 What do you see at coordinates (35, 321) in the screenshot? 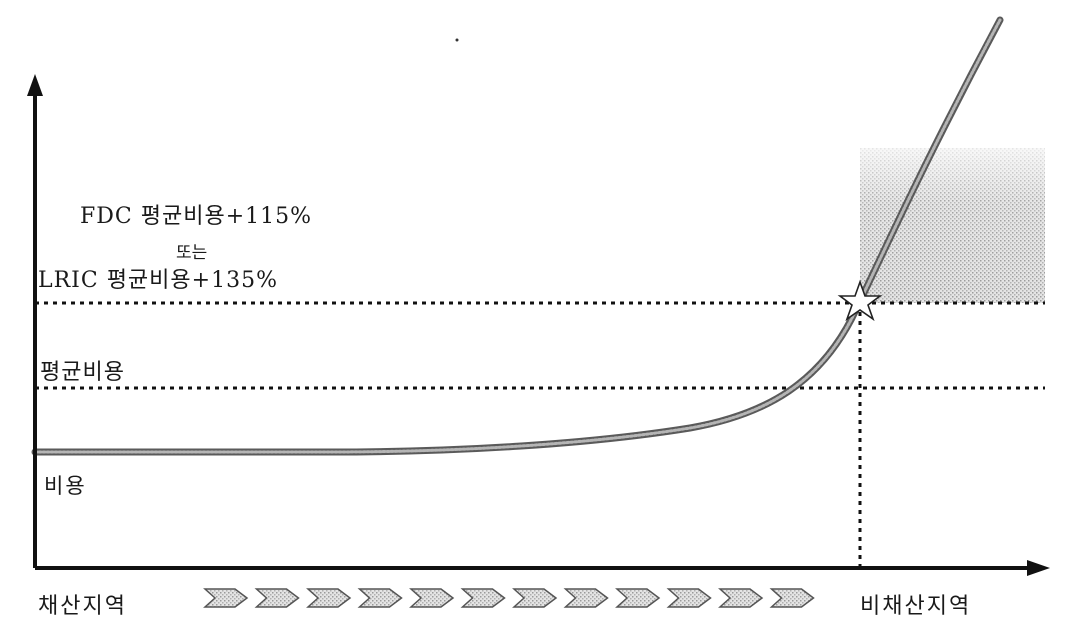
I see `y-axis` at bounding box center [35, 321].